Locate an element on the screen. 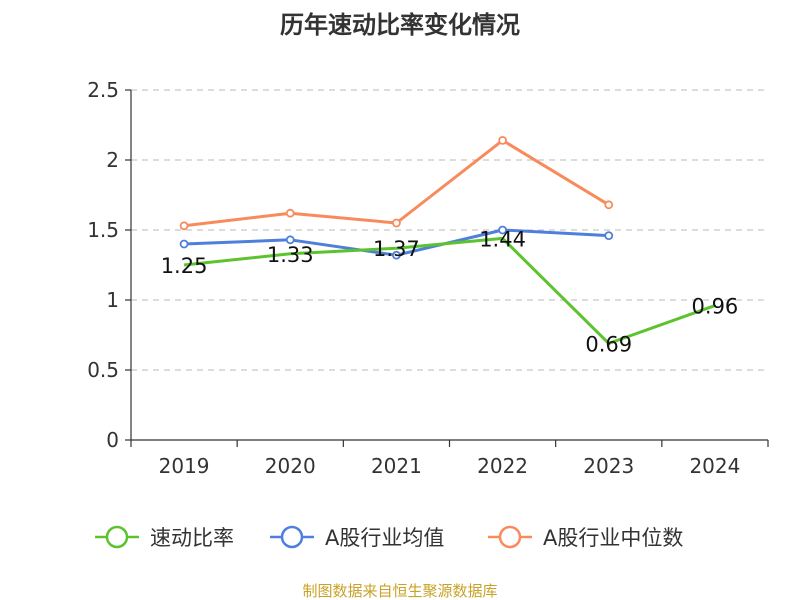  x-tick-label: 2023 is located at coordinates (608, 466).